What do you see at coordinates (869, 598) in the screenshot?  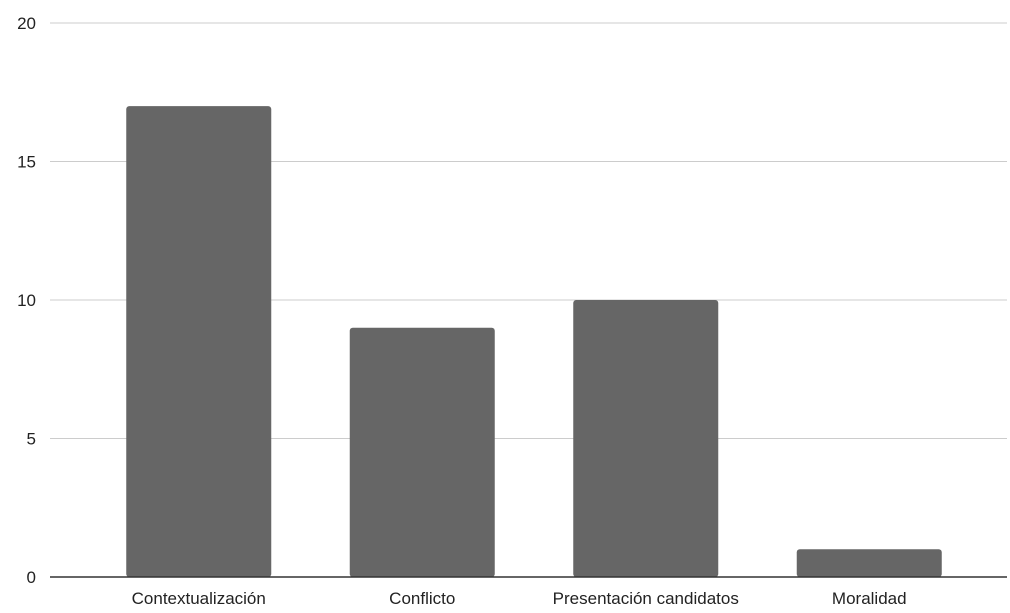 I see `x-category-label: Moralidad` at bounding box center [869, 598].